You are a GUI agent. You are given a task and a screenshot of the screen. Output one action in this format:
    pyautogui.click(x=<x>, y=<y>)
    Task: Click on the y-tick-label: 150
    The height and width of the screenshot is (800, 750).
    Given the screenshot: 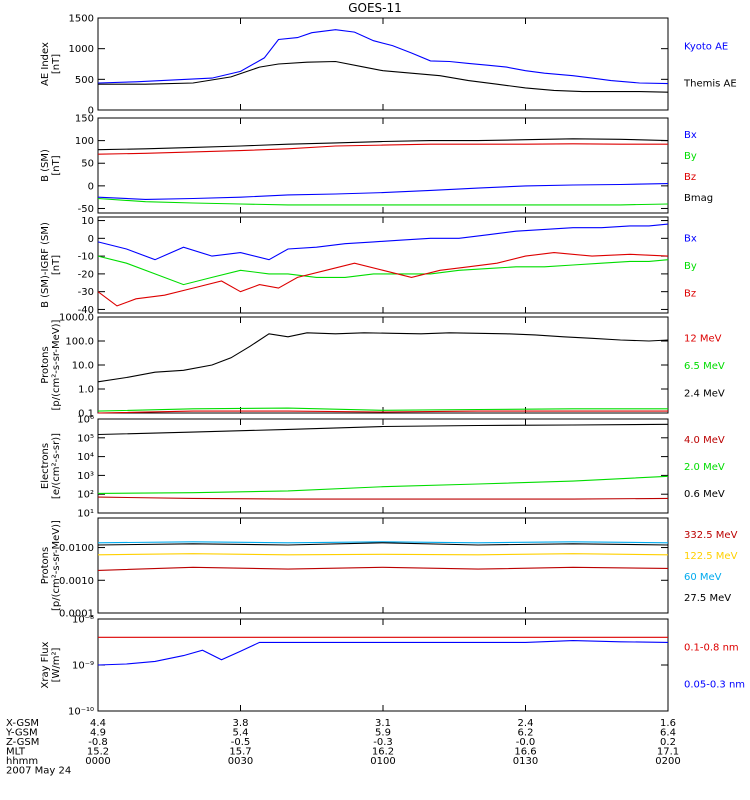 What is the action you would take?
    pyautogui.click(x=84, y=119)
    